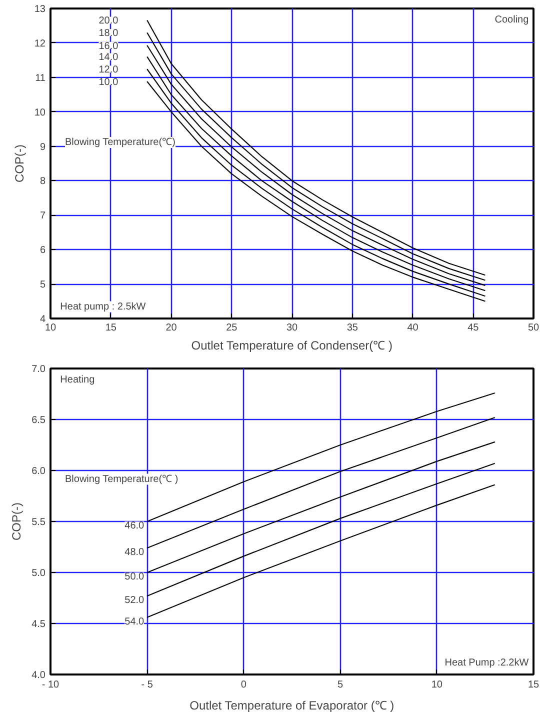 This screenshot has width=555, height=723. Describe the element at coordinates (108, 82) in the screenshot. I see `text: 10.0` at that location.